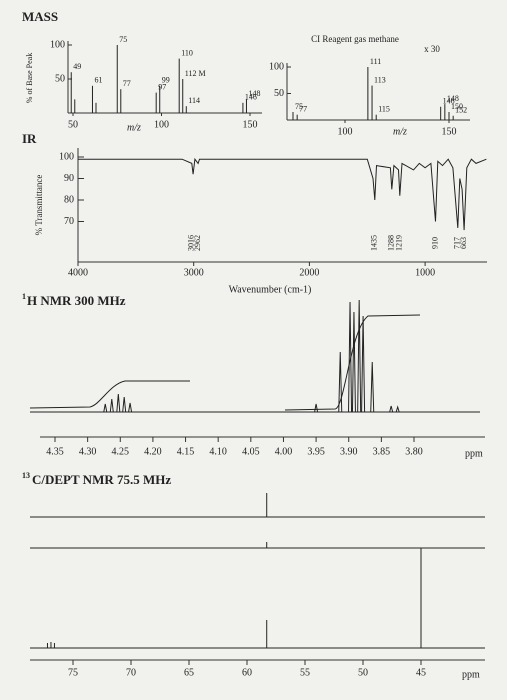  Describe the element at coordinates (384, 109) in the screenshot. I see `peak-label: 115` at that location.